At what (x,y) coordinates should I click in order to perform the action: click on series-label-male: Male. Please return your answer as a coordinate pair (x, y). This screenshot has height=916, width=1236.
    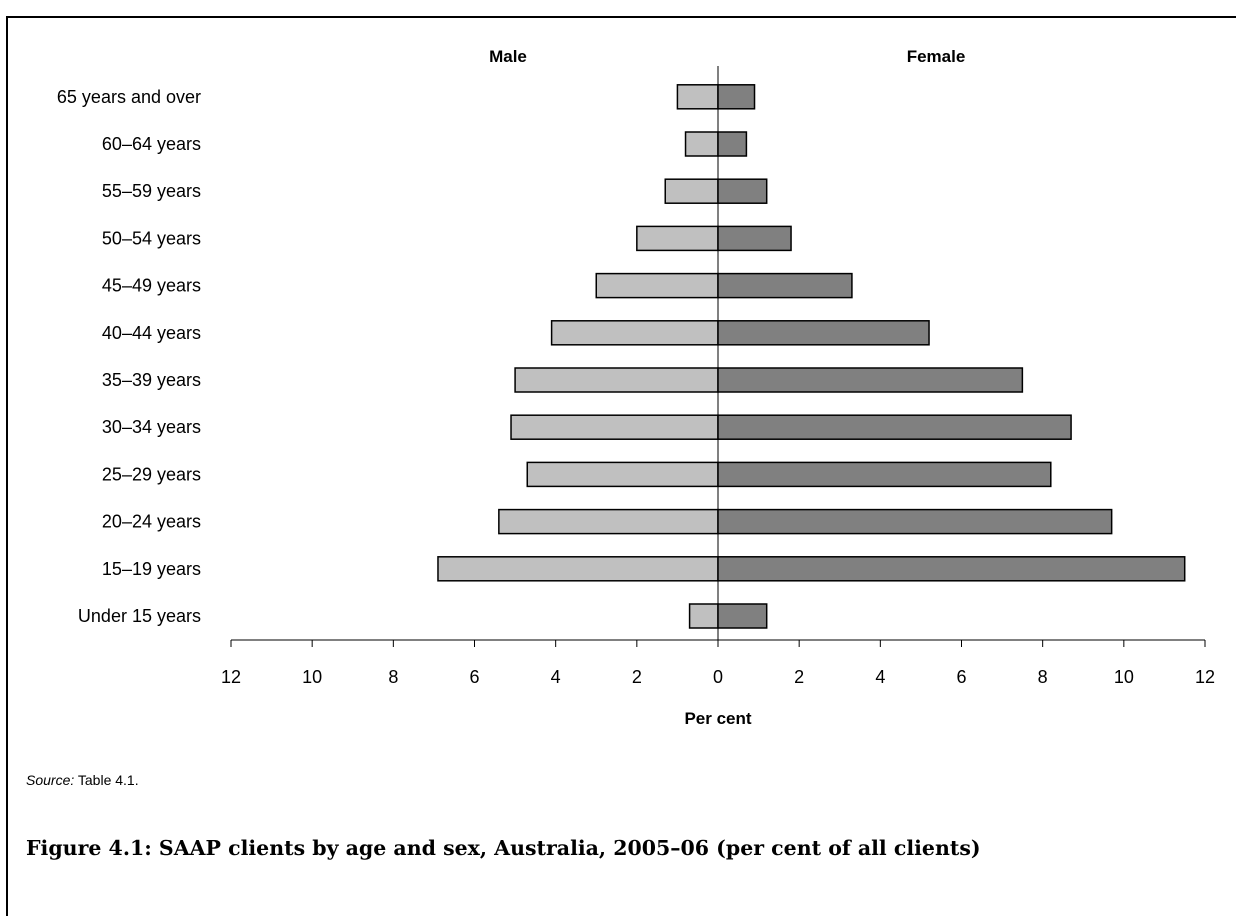
    Looking at the image, I should click on (508, 56).